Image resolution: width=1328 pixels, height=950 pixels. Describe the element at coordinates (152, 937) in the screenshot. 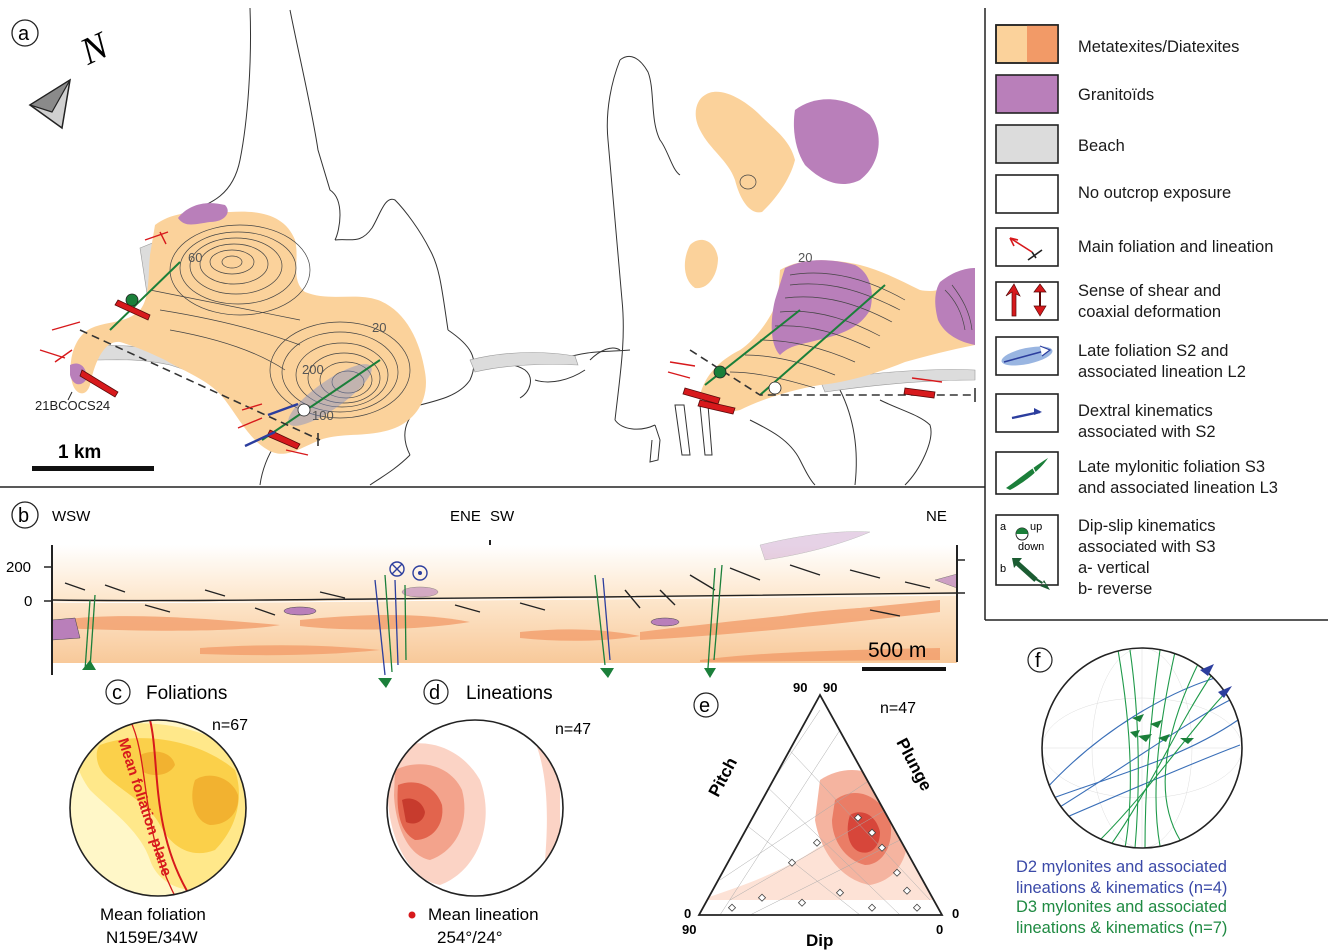

I see `panel-c-caption-2: N159E/34W` at that location.